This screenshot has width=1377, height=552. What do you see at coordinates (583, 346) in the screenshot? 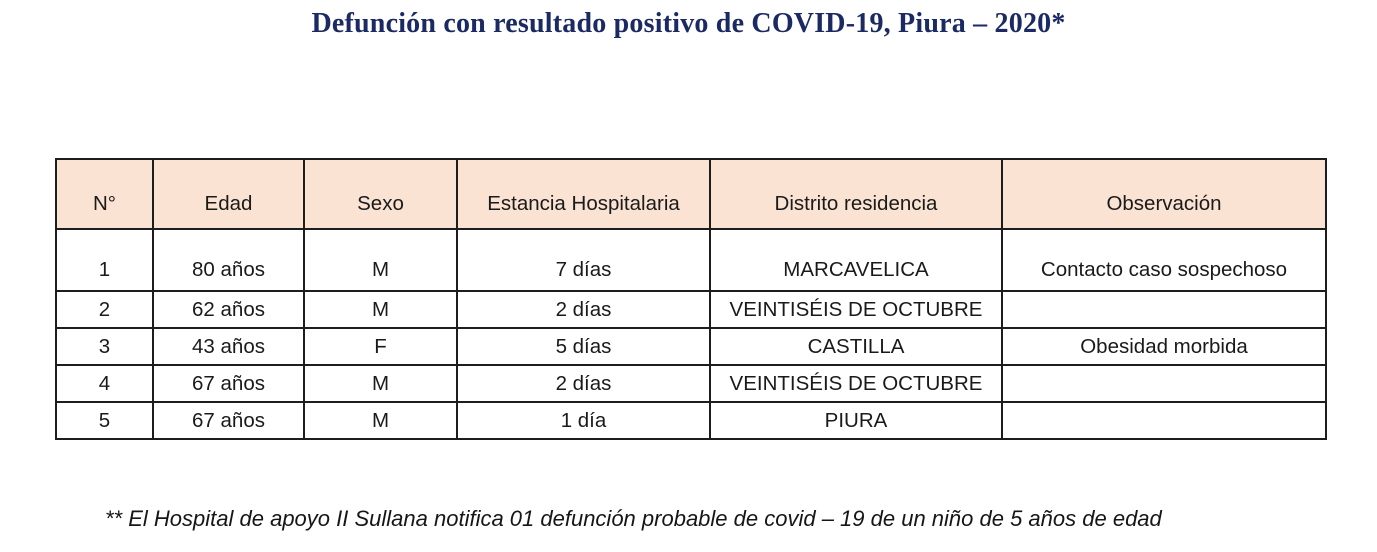
I see `table-cell: 5 días` at bounding box center [583, 346].